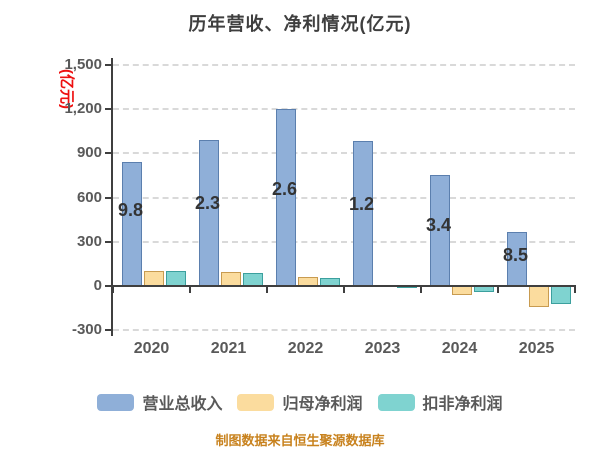 The width and height of the screenshot is (600, 450). I want to click on x-category-label-2023: 2023, so click(382, 348).